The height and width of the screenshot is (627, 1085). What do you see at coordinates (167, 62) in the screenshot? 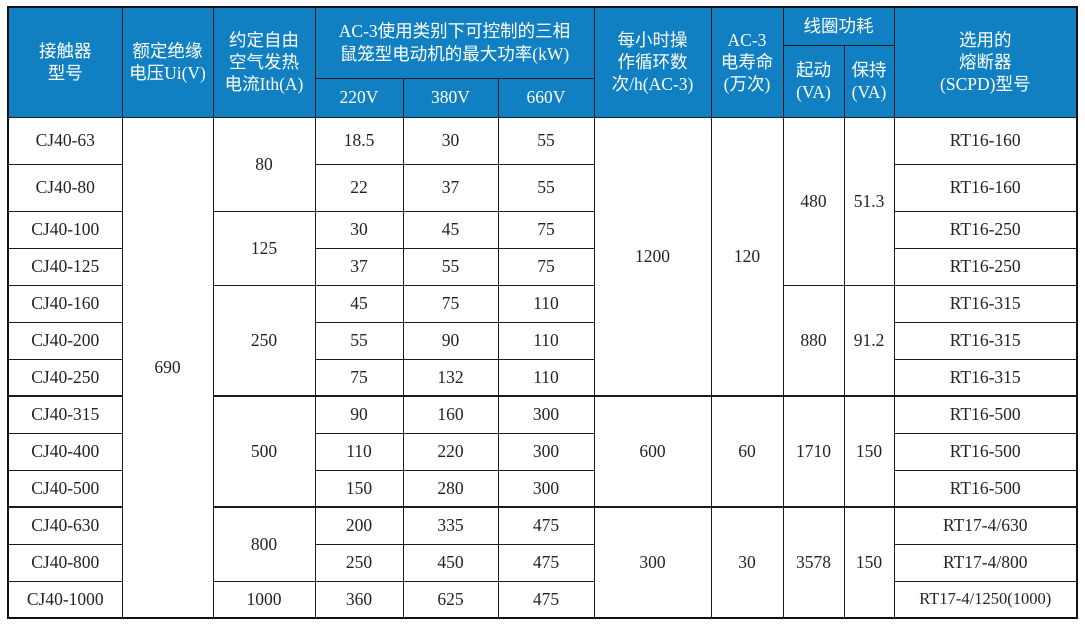
I see `header-insulation-voltage: 额定绝缘 电压Ui(V)` at bounding box center [167, 62].